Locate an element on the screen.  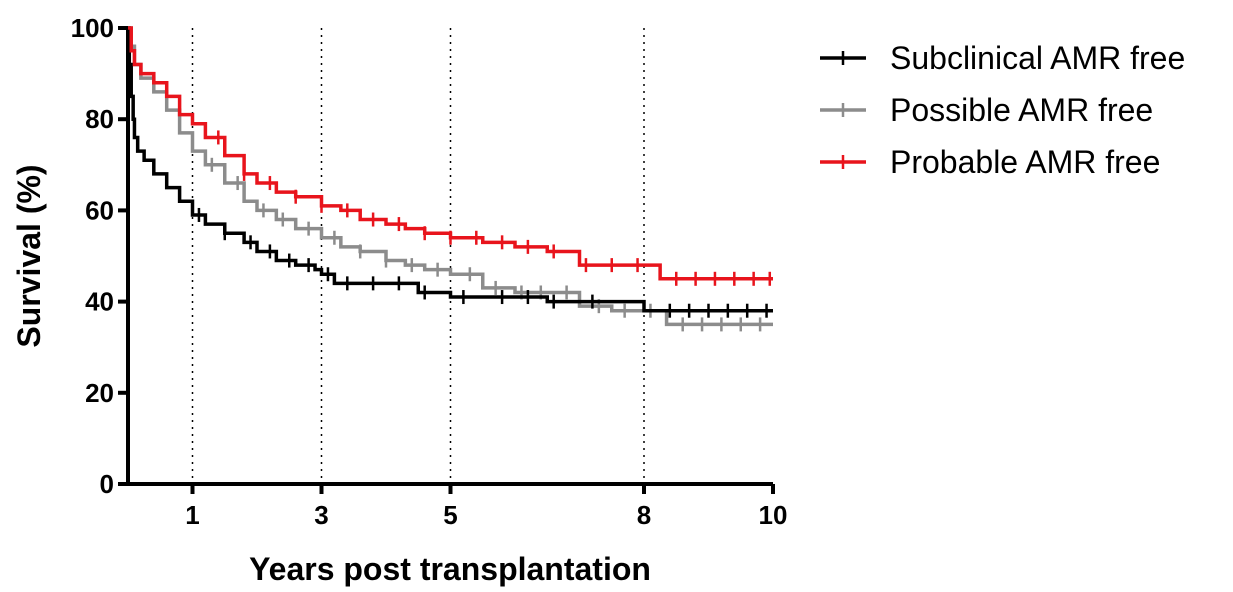
legend-label: Possible AMR free is located at coordinates (1021, 110).